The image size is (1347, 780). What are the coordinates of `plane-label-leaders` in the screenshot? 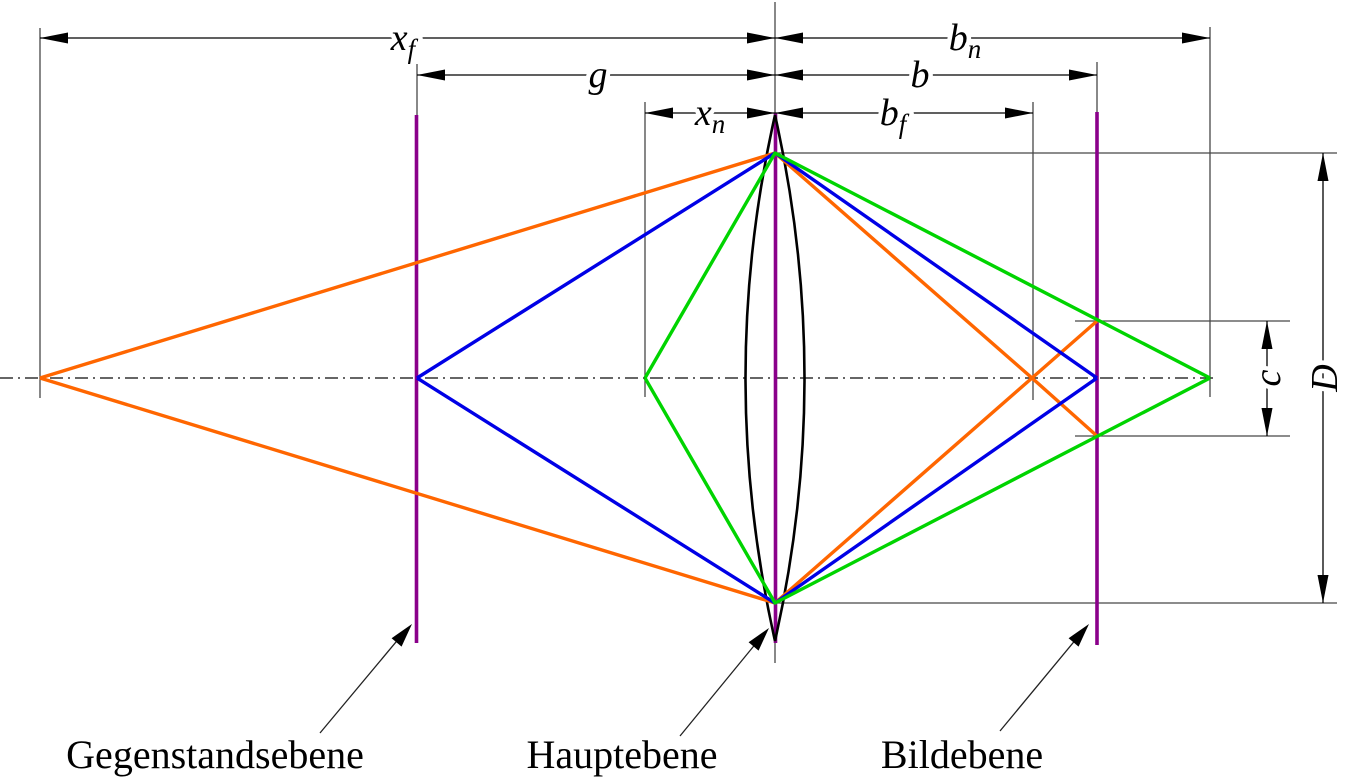 It's located at (704, 680).